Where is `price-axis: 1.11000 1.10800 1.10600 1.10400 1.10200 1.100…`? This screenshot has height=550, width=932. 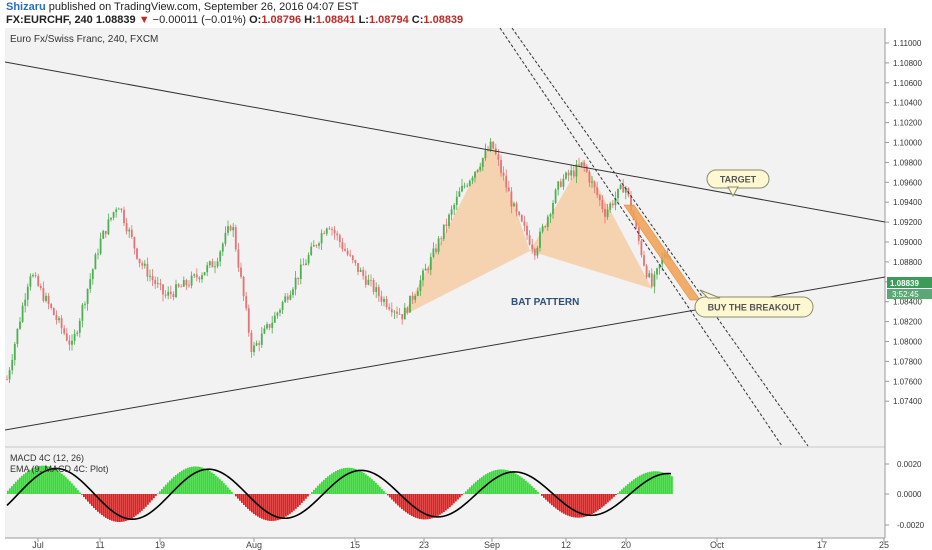 price-axis: 1.11000 1.10800 1.10600 1.10400 1.10200 1.100… is located at coordinates (903, 222).